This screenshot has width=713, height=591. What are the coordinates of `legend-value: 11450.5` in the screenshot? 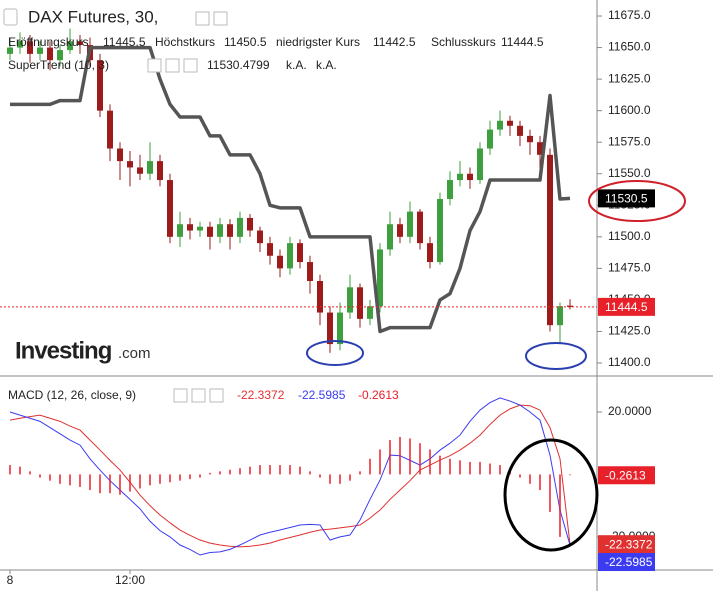 It's located at (245, 42).